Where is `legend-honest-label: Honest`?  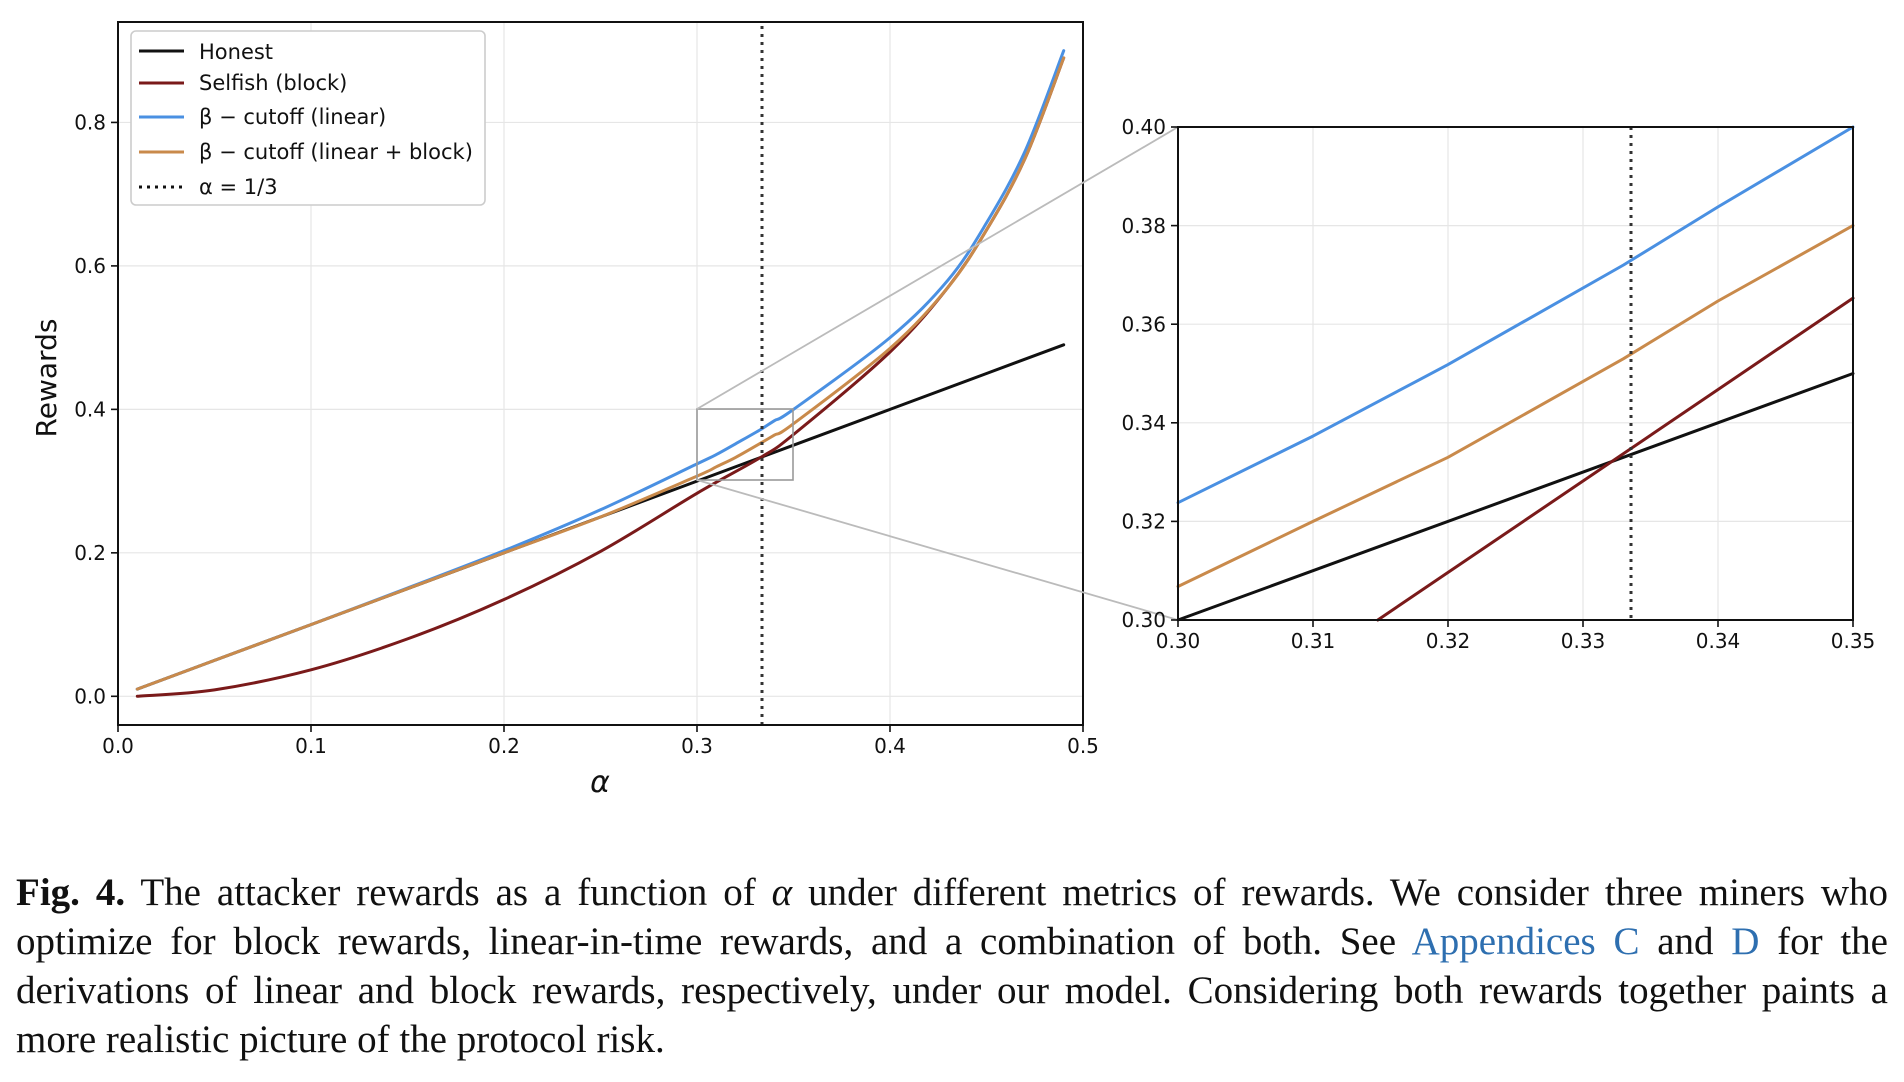
legend-honest-label: Honest is located at coordinates (236, 52).